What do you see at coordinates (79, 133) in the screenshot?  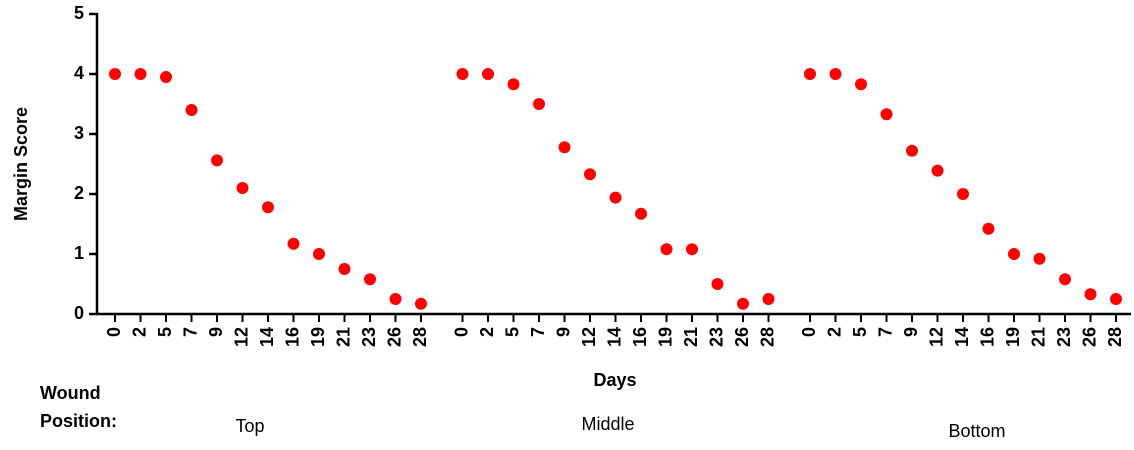 I see `y-tick-label: 3` at bounding box center [79, 133].